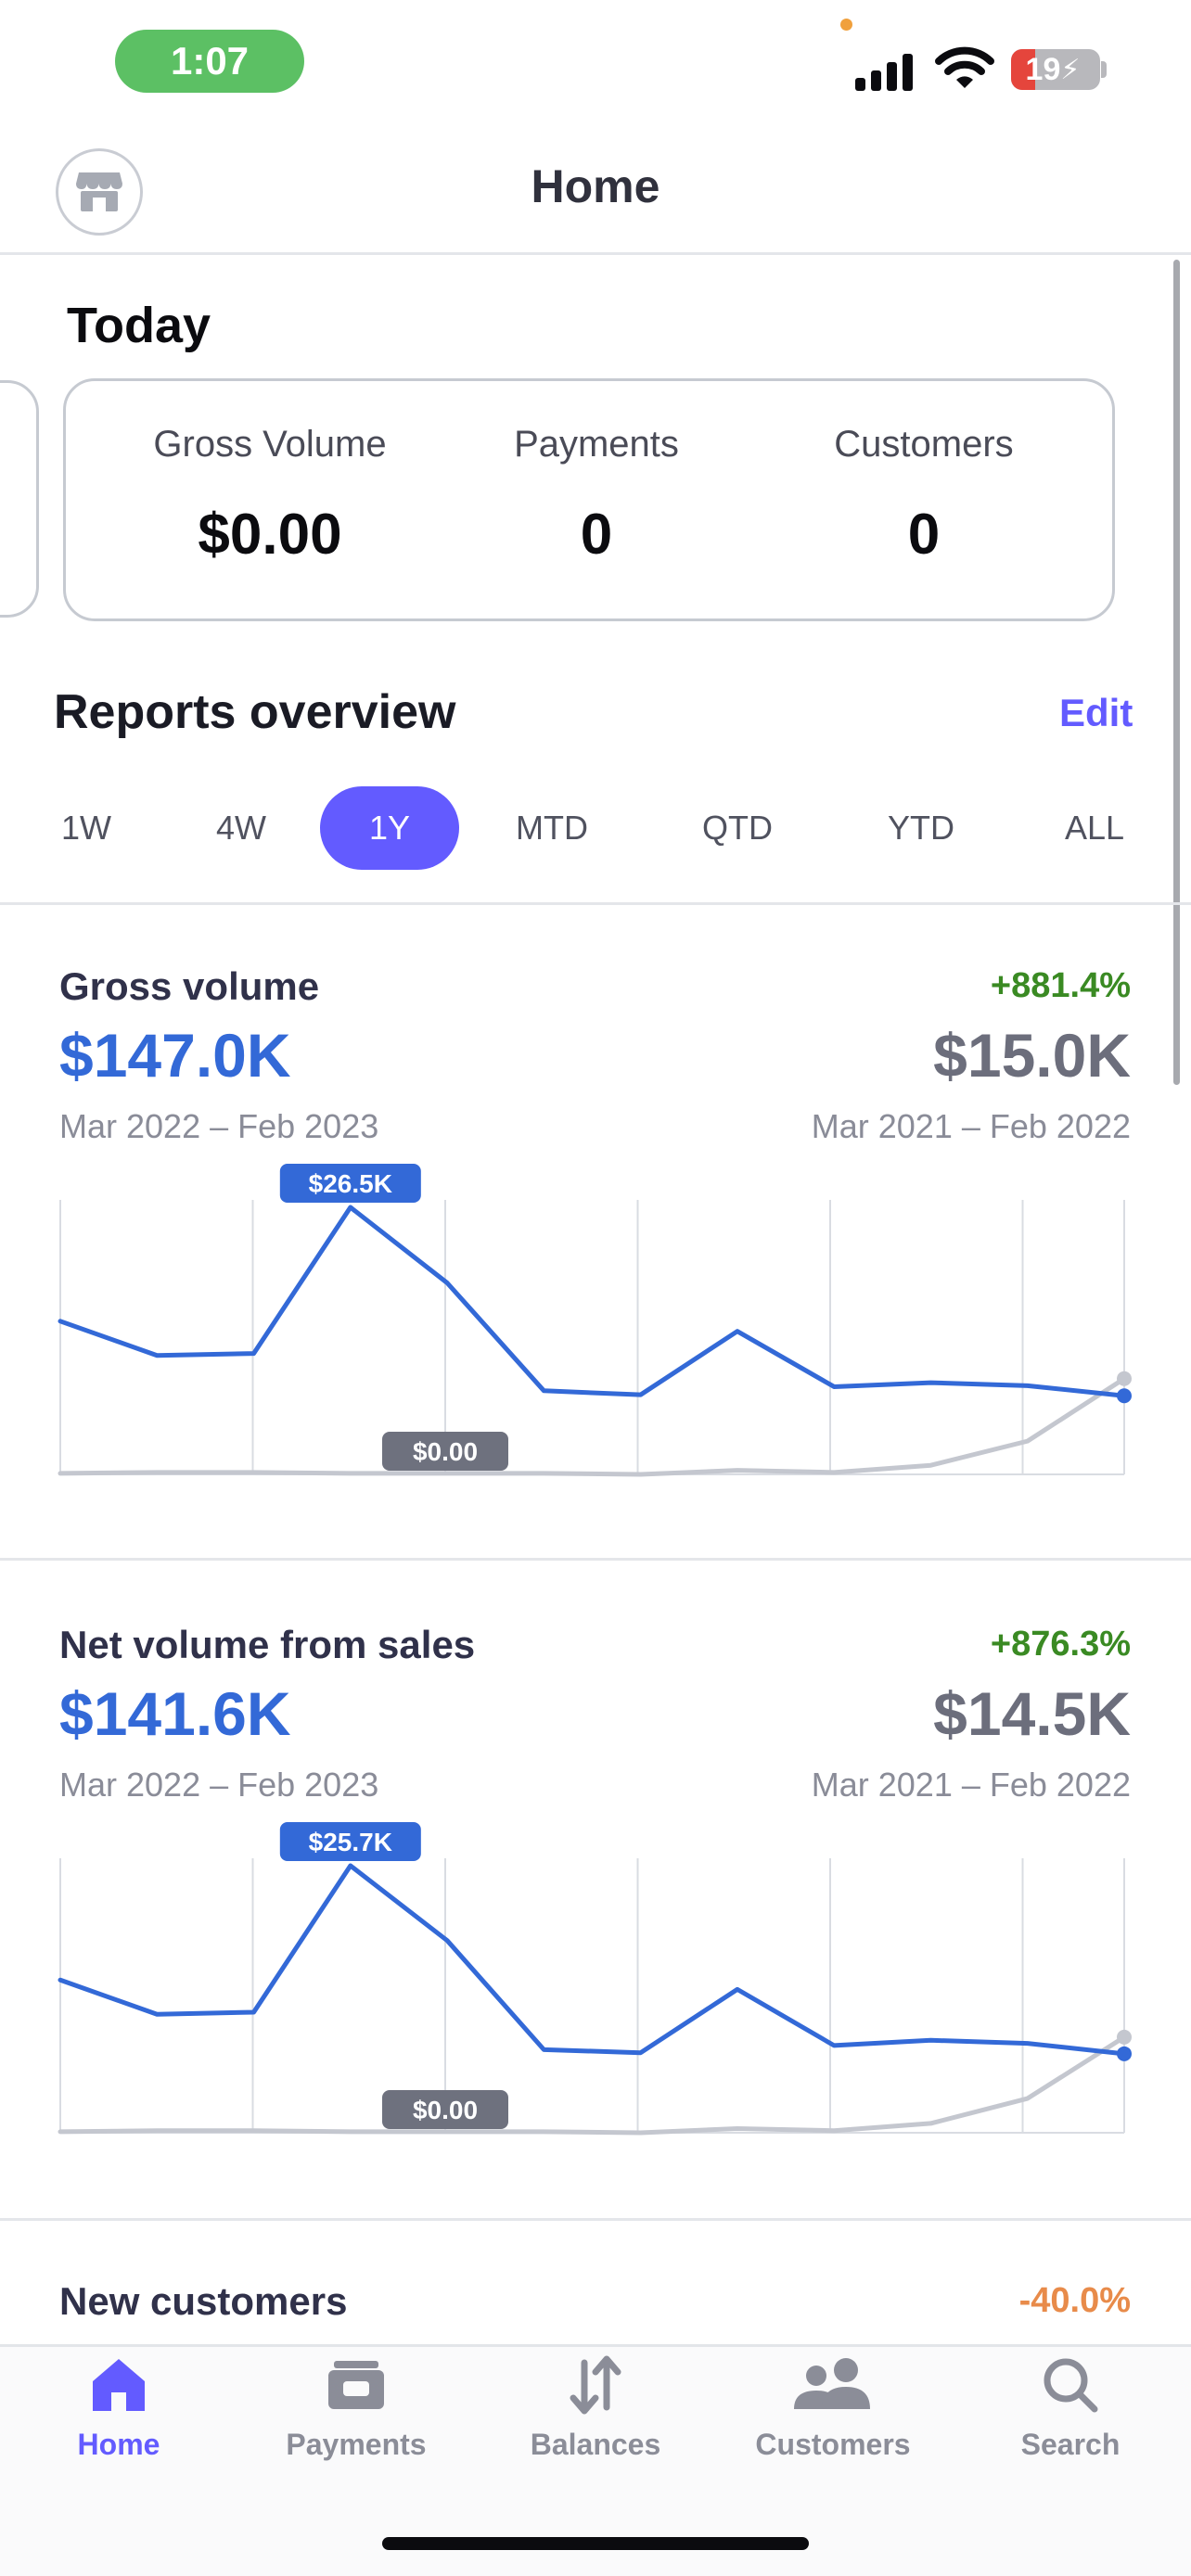  I want to click on metric-change: +876.3%, so click(1060, 1645).